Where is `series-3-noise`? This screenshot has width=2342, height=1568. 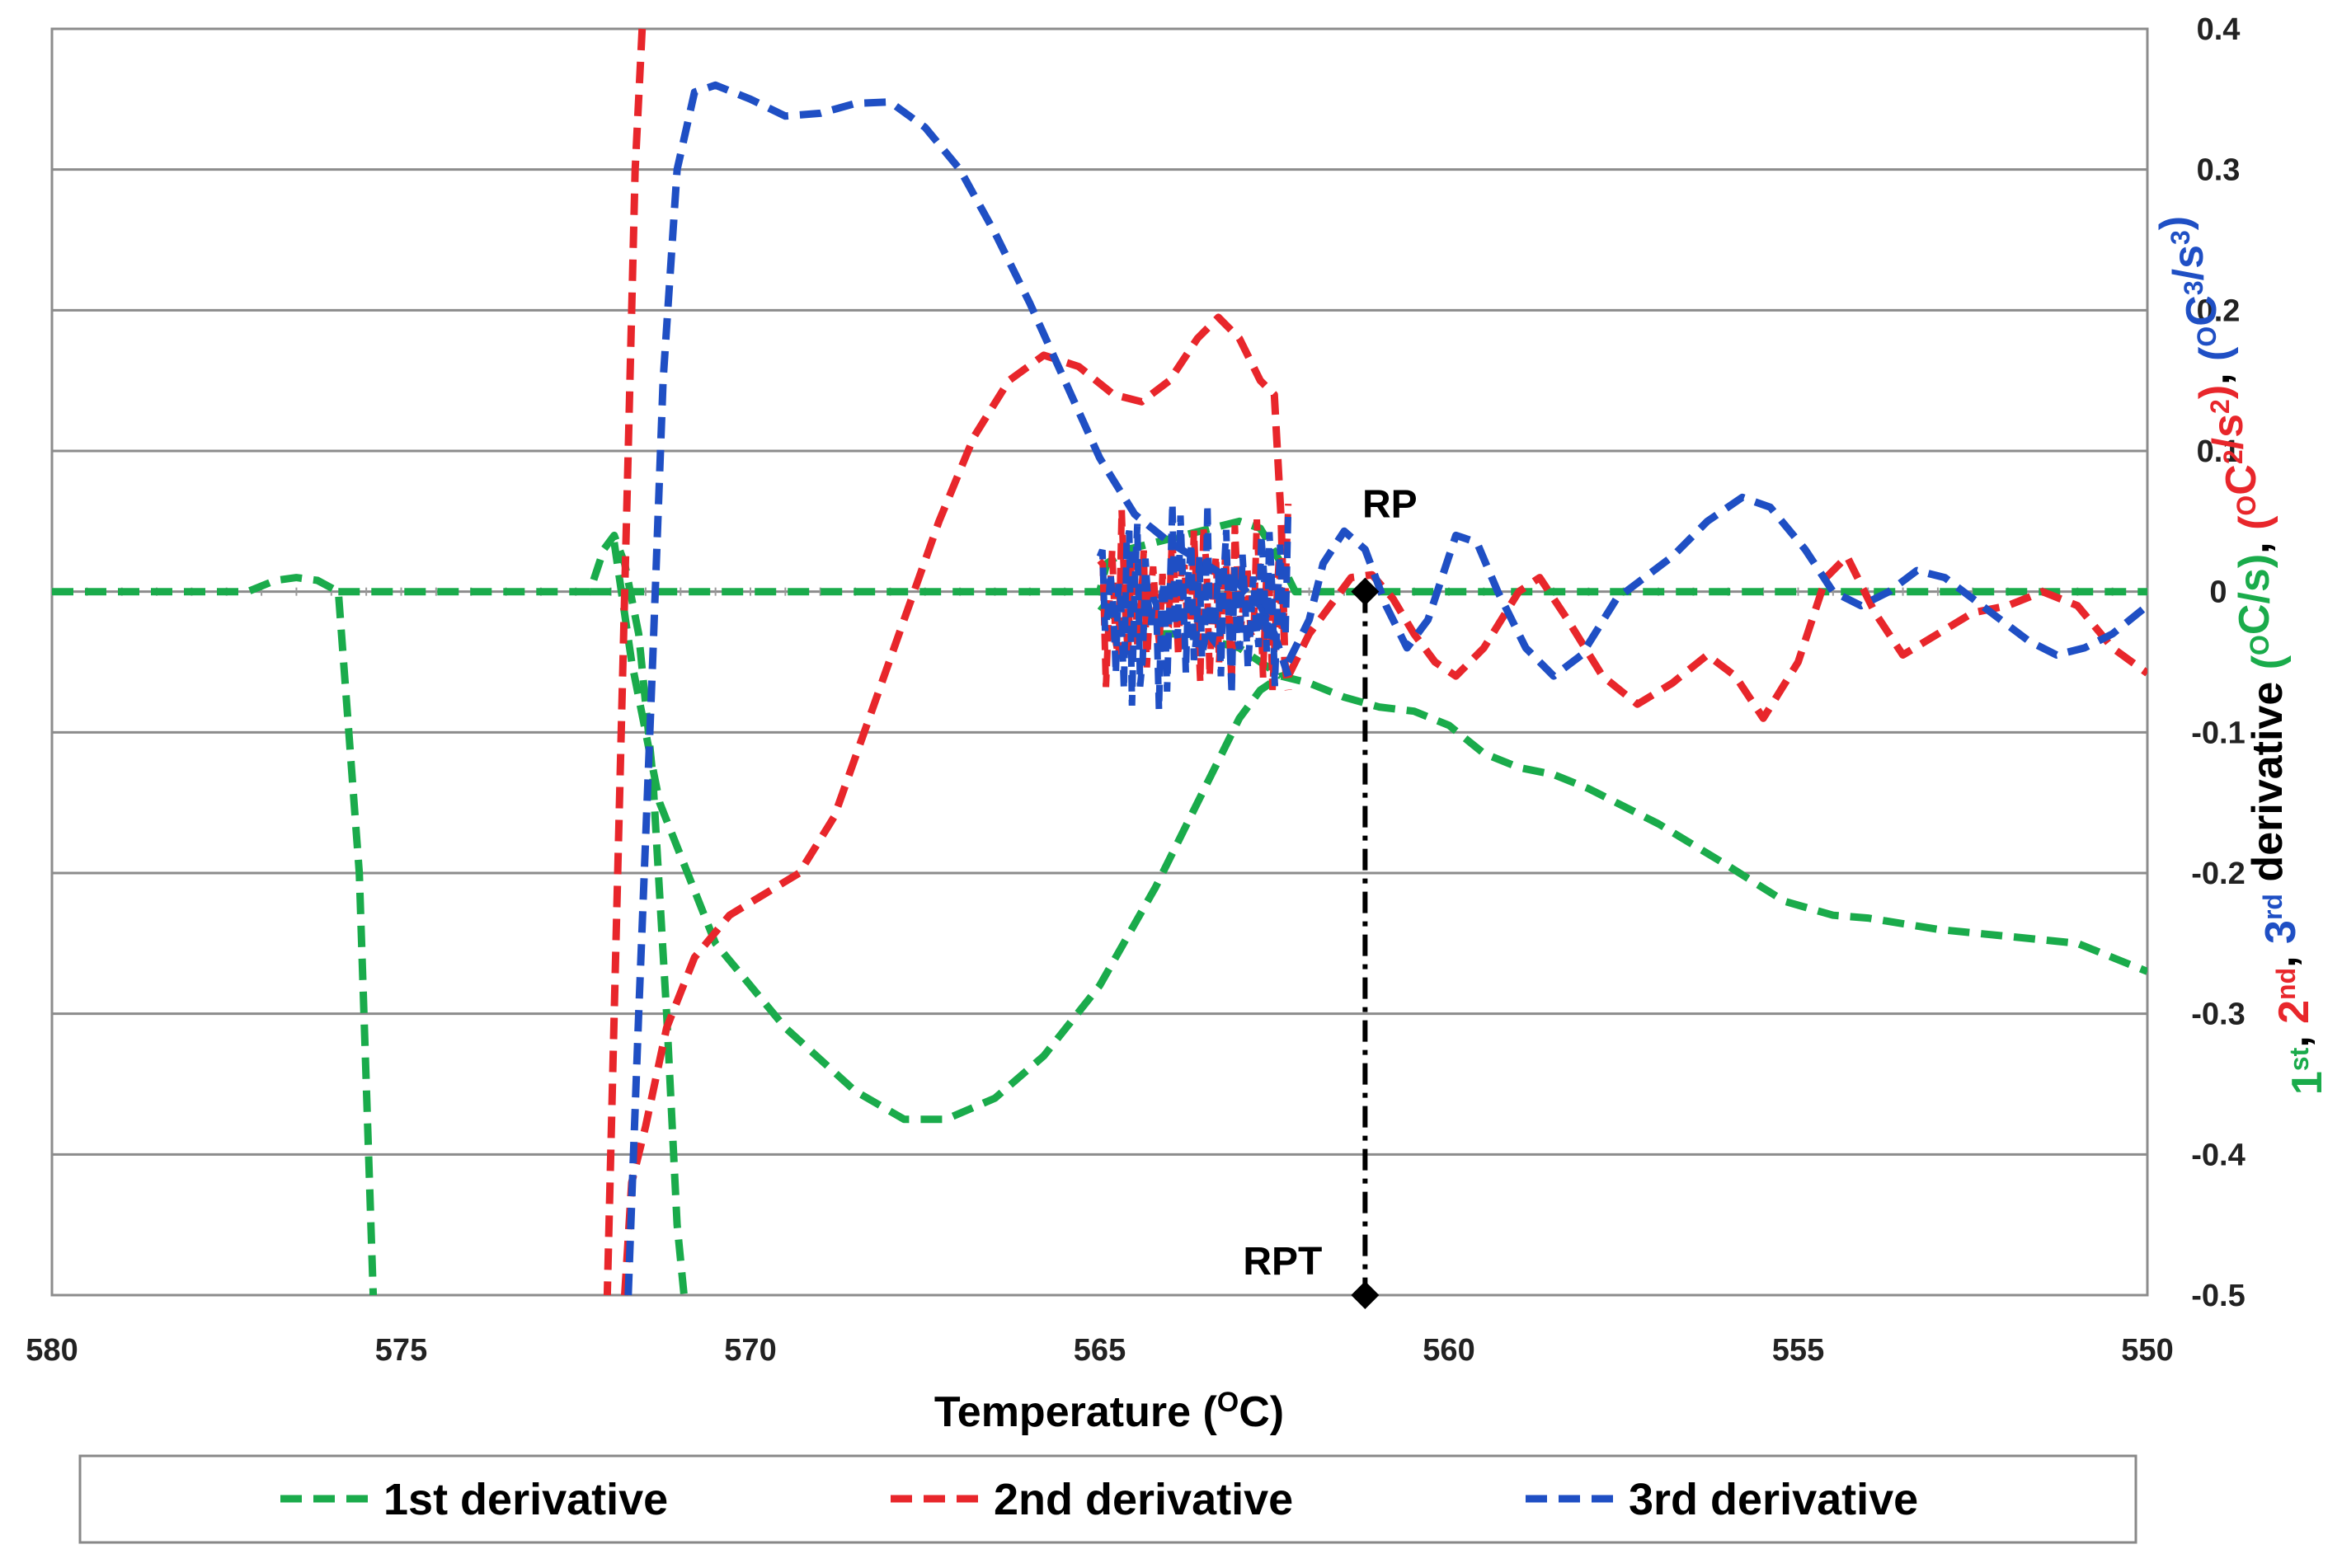 series-3-noise is located at coordinates (1194, 606).